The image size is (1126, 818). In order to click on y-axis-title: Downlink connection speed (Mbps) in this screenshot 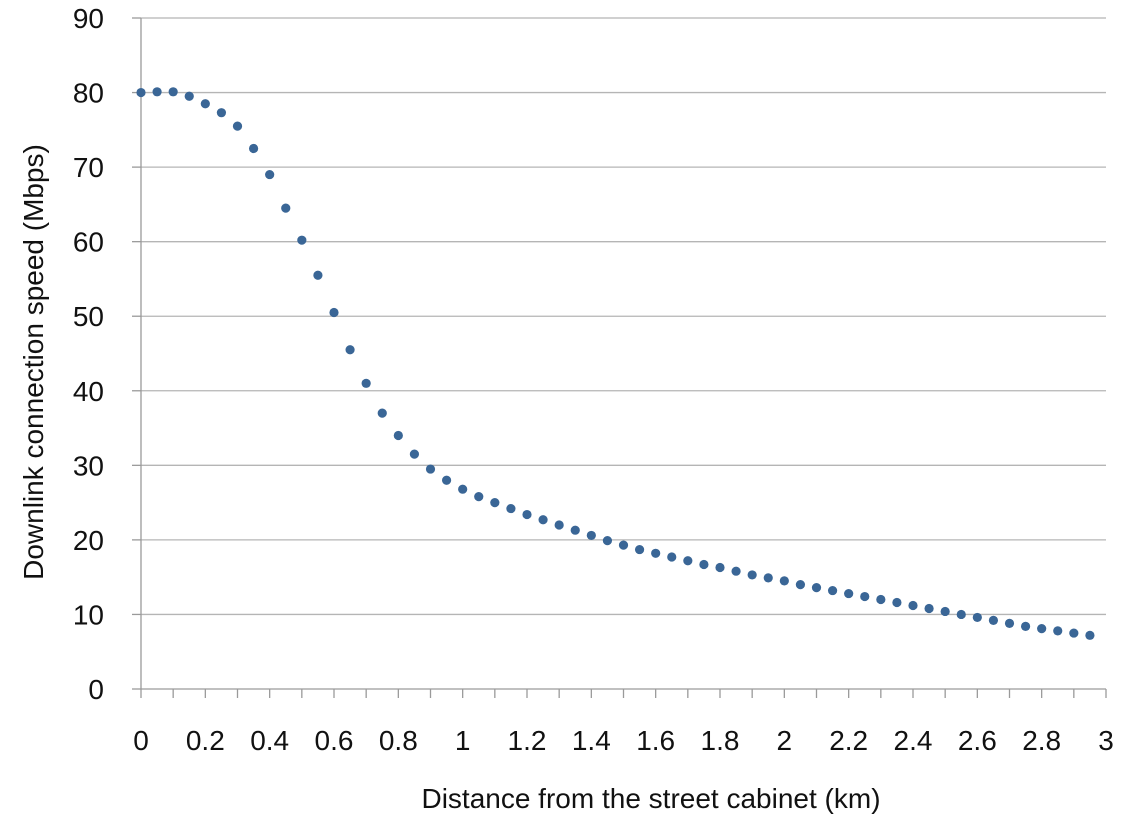, I will do `click(33, 362)`.